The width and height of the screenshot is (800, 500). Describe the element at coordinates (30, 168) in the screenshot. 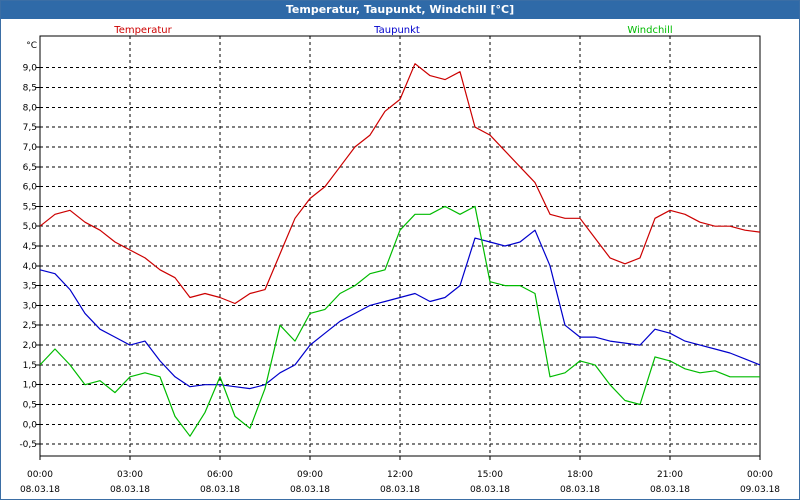

I see `y-tick-label: 6,5` at that location.